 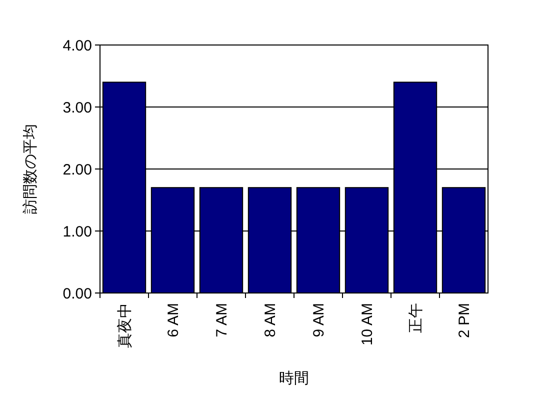 I want to click on x-tick-label: 2 PM, so click(x=464, y=320).